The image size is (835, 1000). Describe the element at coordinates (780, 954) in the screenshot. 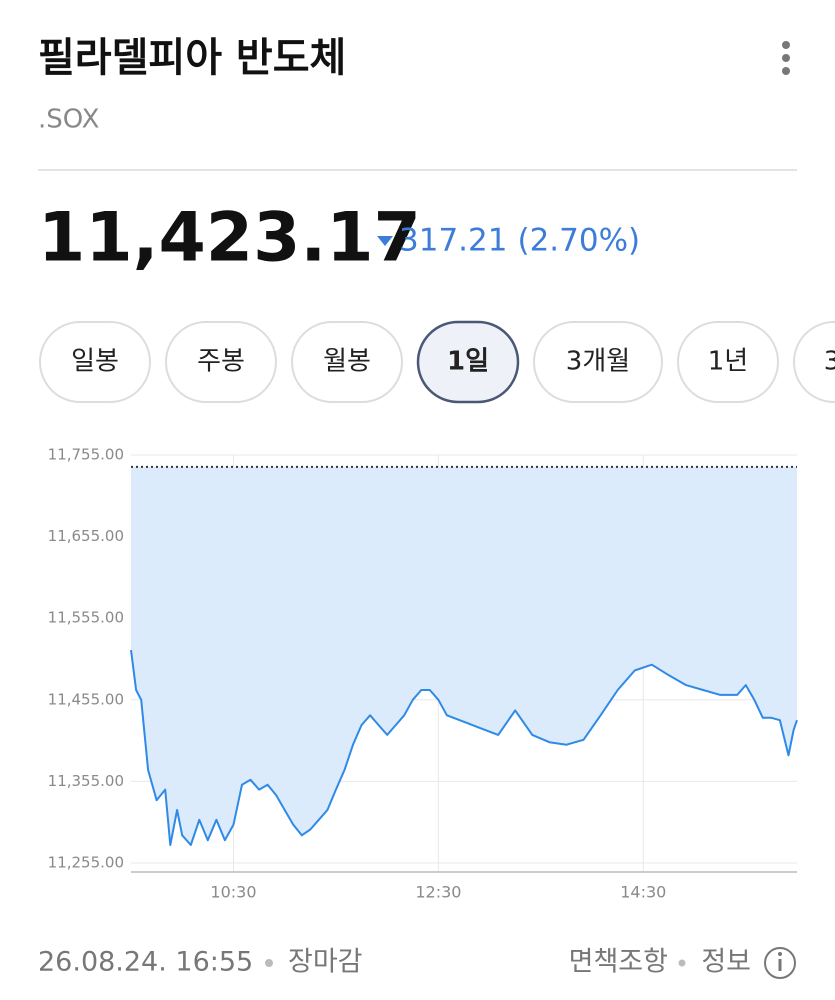

I see `info-dot` at that location.